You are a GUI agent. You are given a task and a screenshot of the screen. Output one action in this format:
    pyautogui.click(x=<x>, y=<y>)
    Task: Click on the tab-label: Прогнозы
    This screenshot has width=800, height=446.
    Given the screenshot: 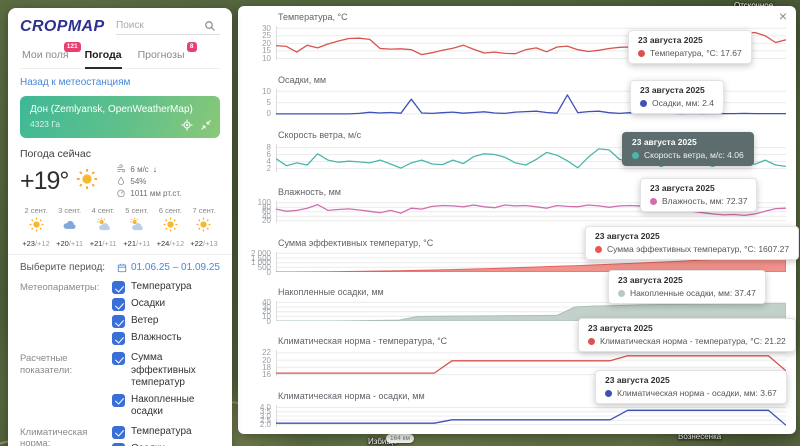 What is the action you would take?
    pyautogui.click(x=161, y=55)
    